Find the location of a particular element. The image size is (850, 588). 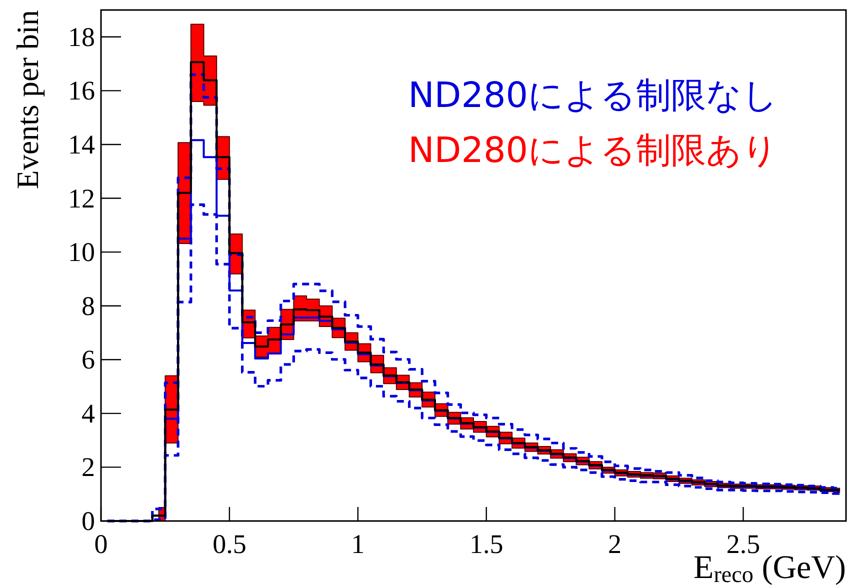

y-tick-label: 4 is located at coordinates (88, 413).